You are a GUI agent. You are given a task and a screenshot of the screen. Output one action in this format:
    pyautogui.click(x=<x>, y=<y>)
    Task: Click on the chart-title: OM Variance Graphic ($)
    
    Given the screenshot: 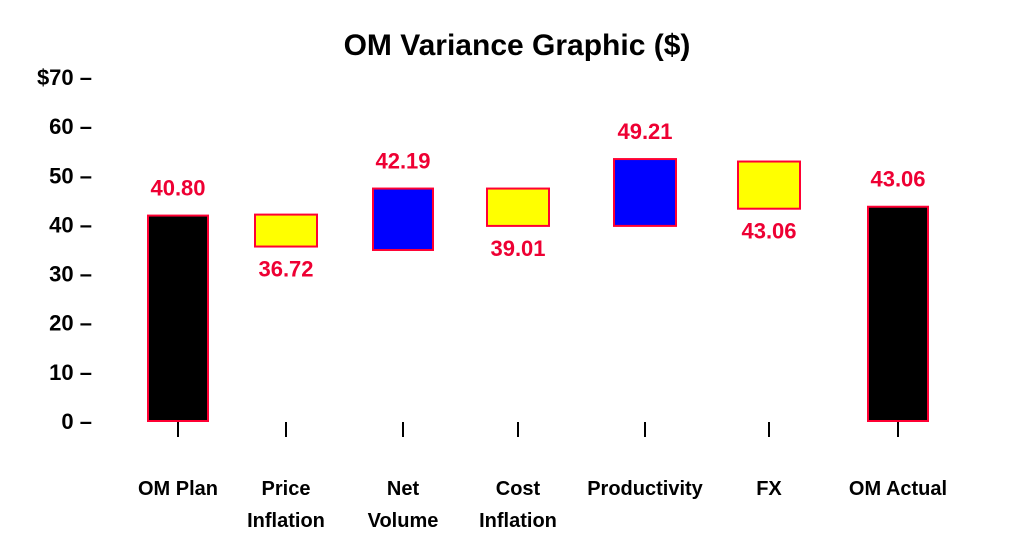 What is the action you would take?
    pyautogui.click(x=517, y=45)
    